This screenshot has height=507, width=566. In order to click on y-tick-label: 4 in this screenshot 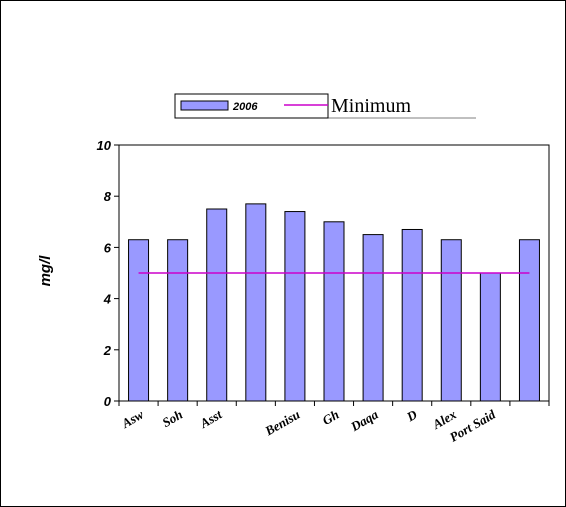, I will do `click(107, 299)`.